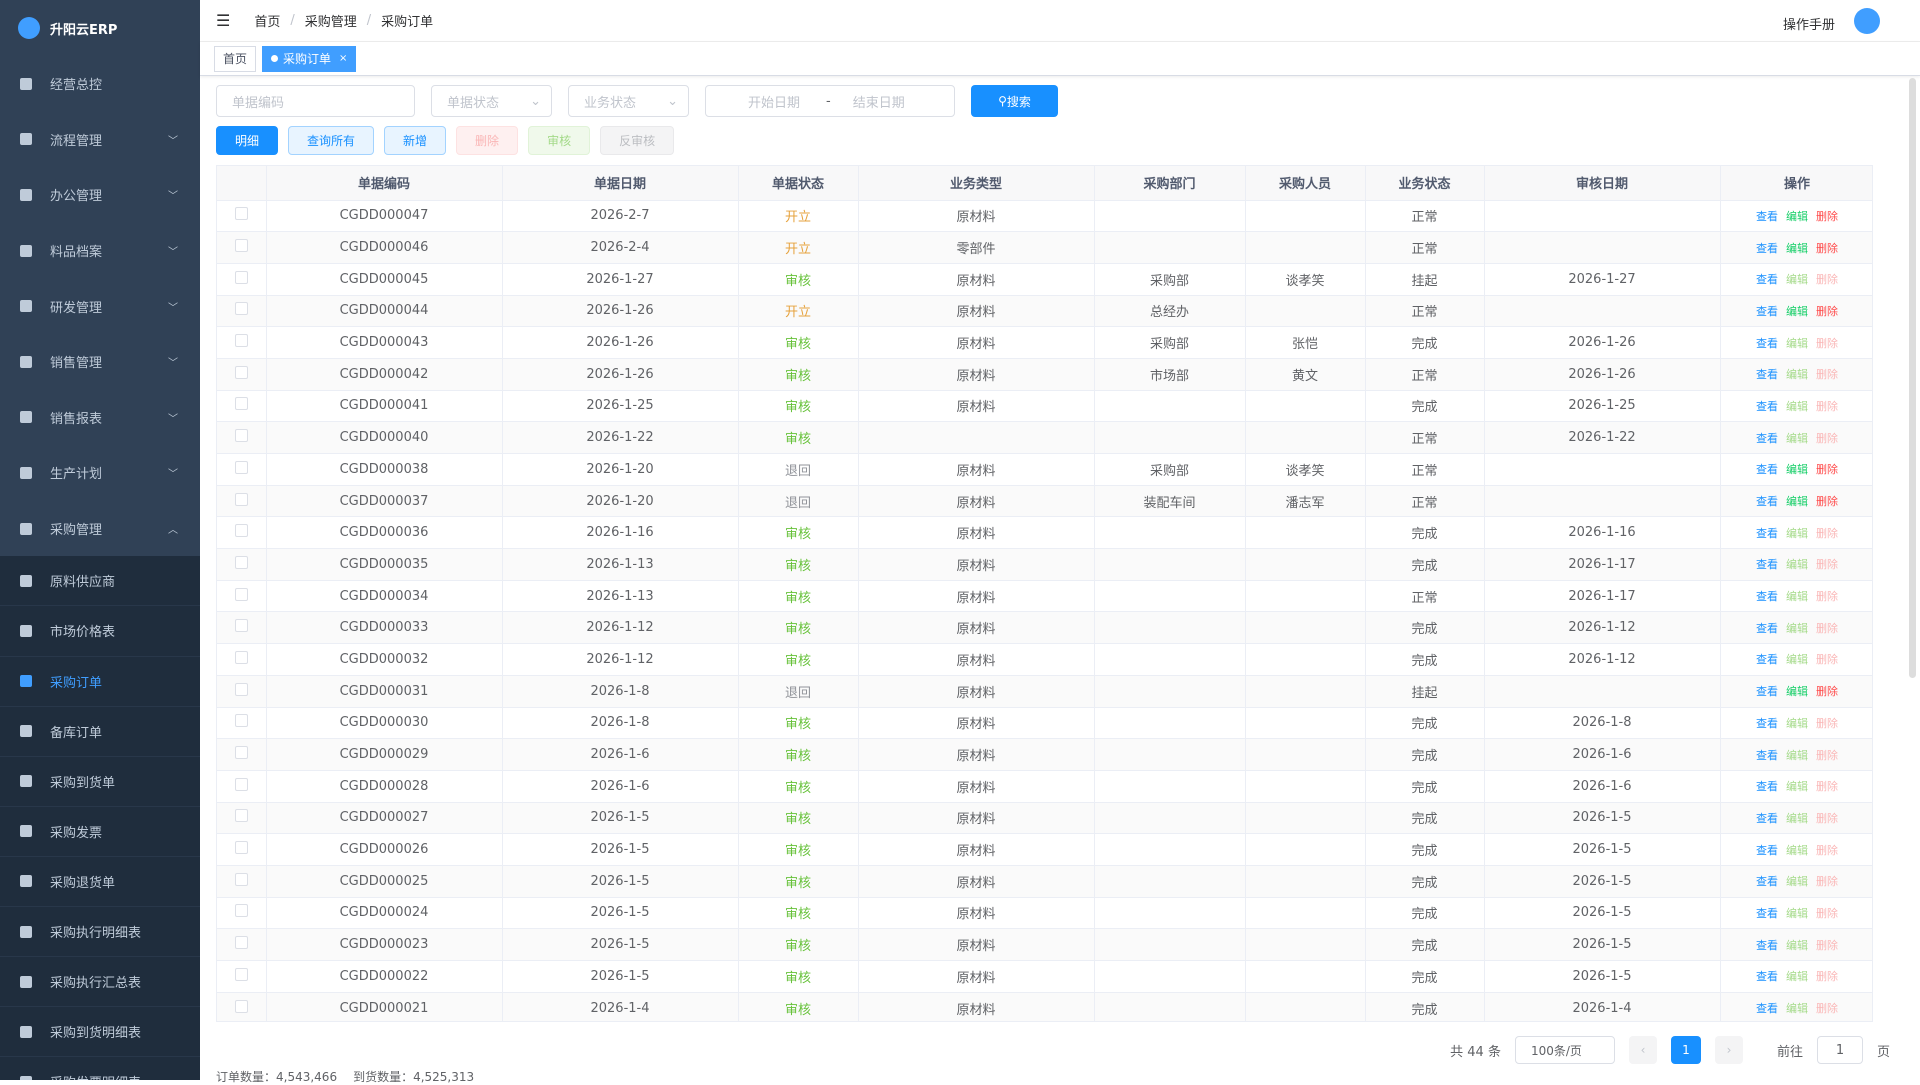  I want to click on toolbar-button: 查询所有, so click(331, 140).